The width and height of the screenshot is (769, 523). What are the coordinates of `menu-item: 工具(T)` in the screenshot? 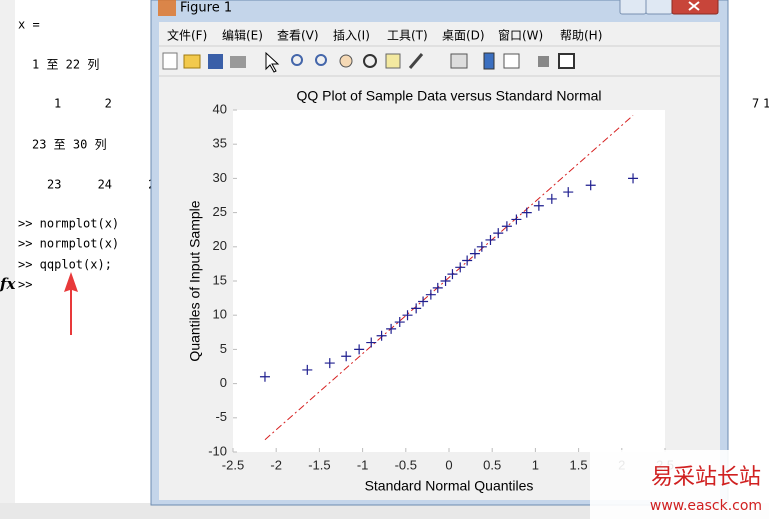 It's located at (407, 36).